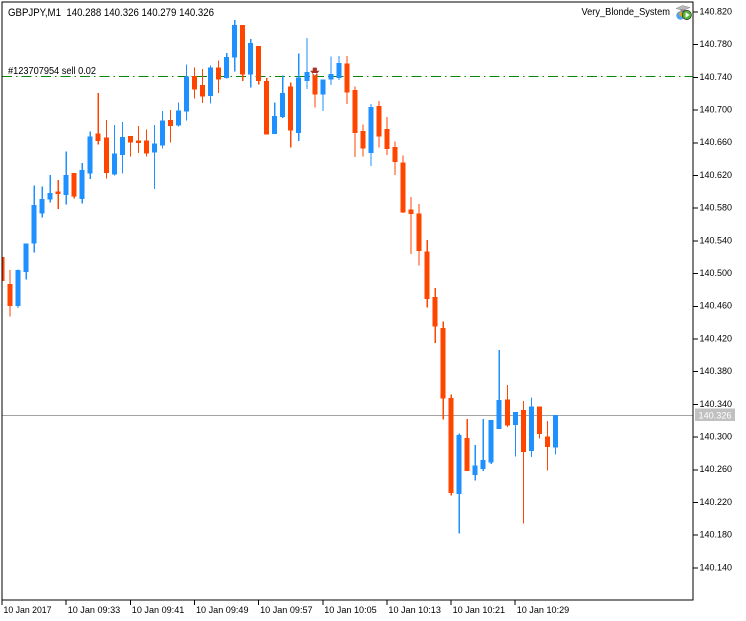 The height and width of the screenshot is (621, 746). What do you see at coordinates (222, 610) in the screenshot?
I see `svg-text: 10 Jan 09:49` at bounding box center [222, 610].